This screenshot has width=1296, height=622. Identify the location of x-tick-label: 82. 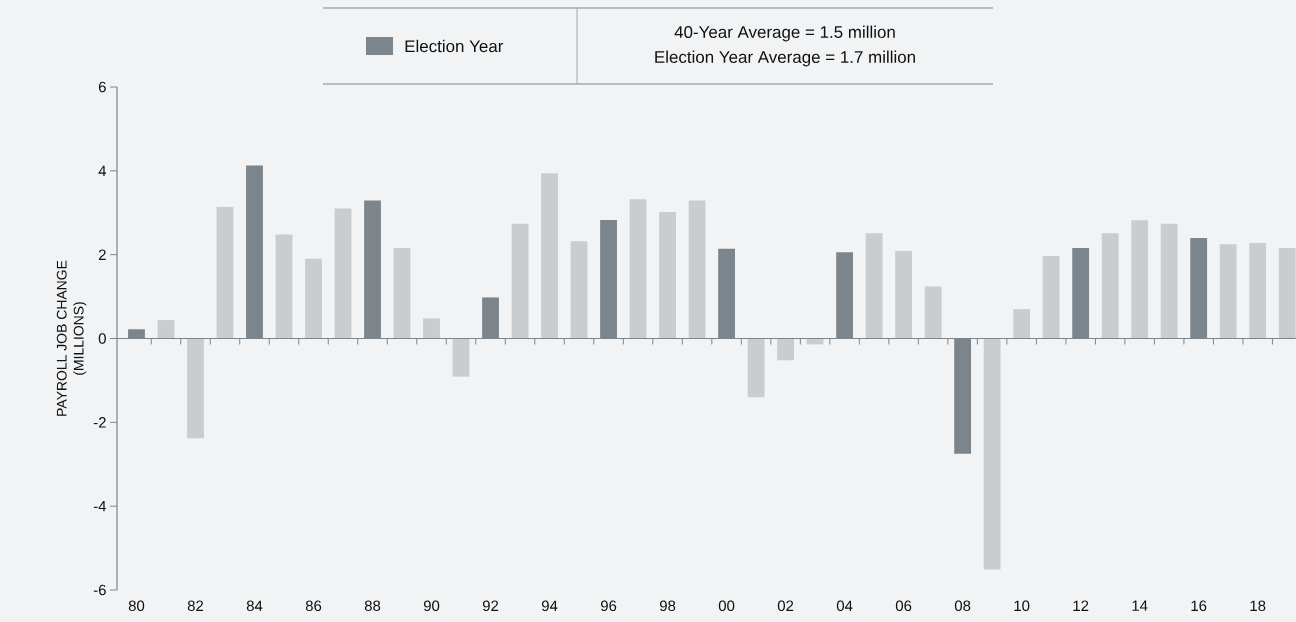
(195, 606).